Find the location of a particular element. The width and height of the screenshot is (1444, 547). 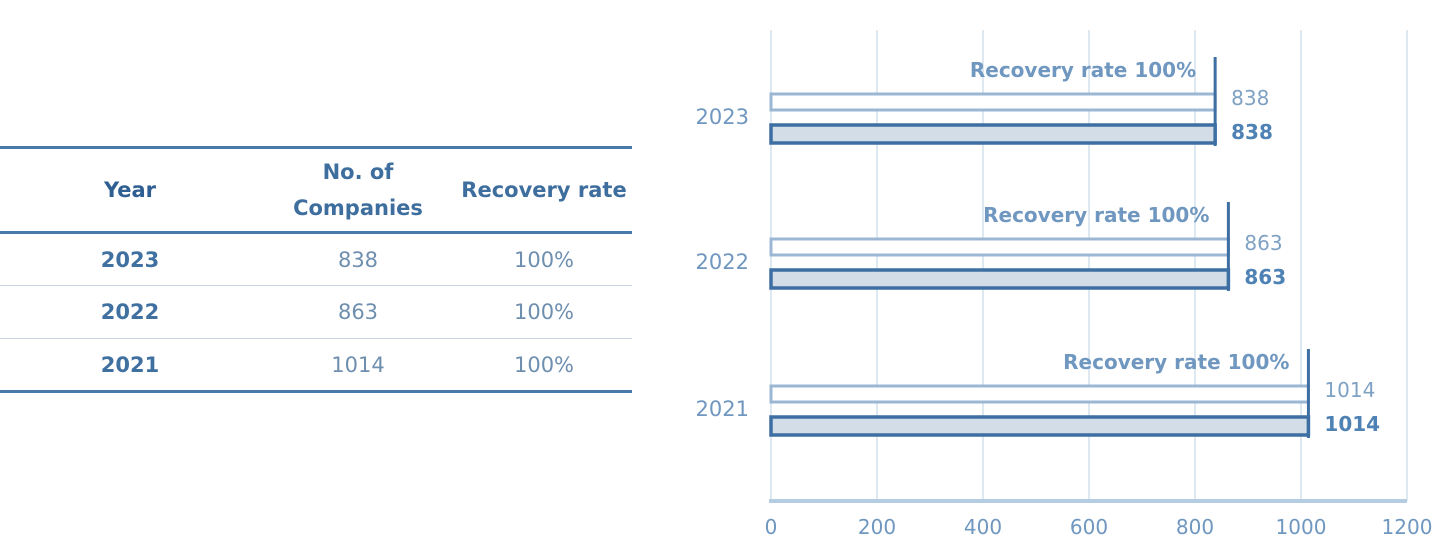

cell-companies: 863 is located at coordinates (358, 312).